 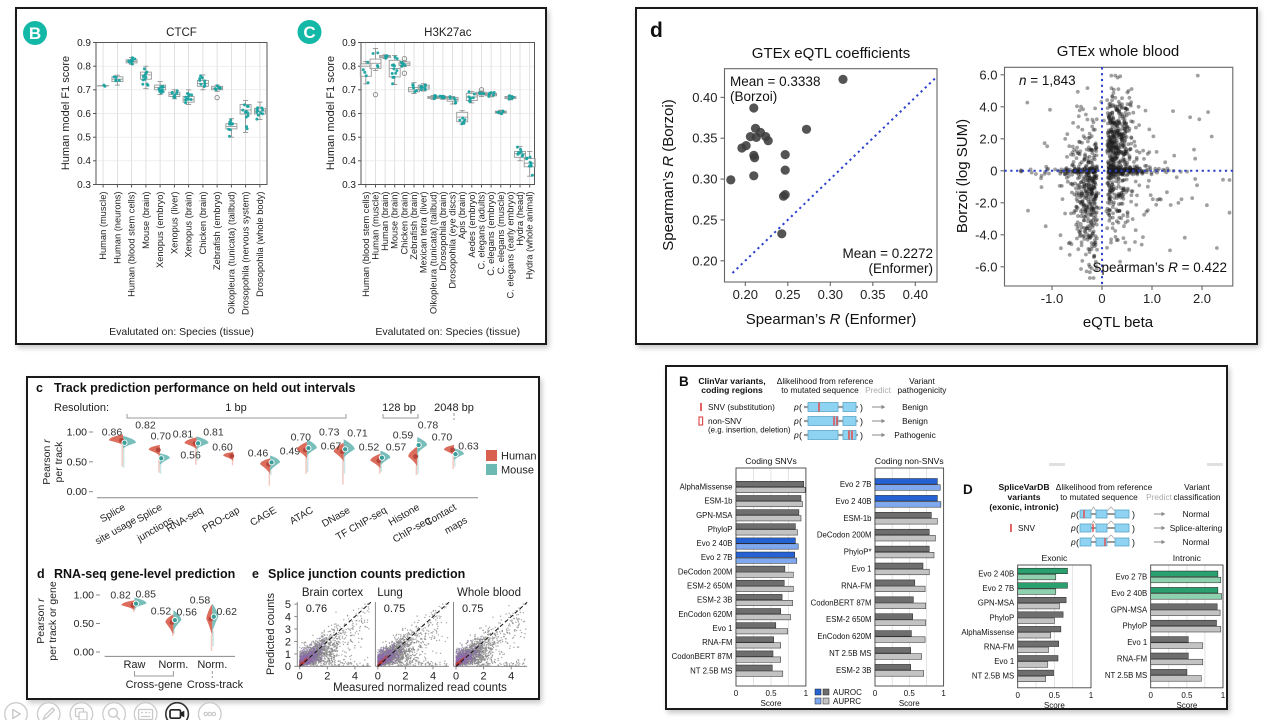 I want to click on svg-text: ATAC, so click(x=301, y=516).